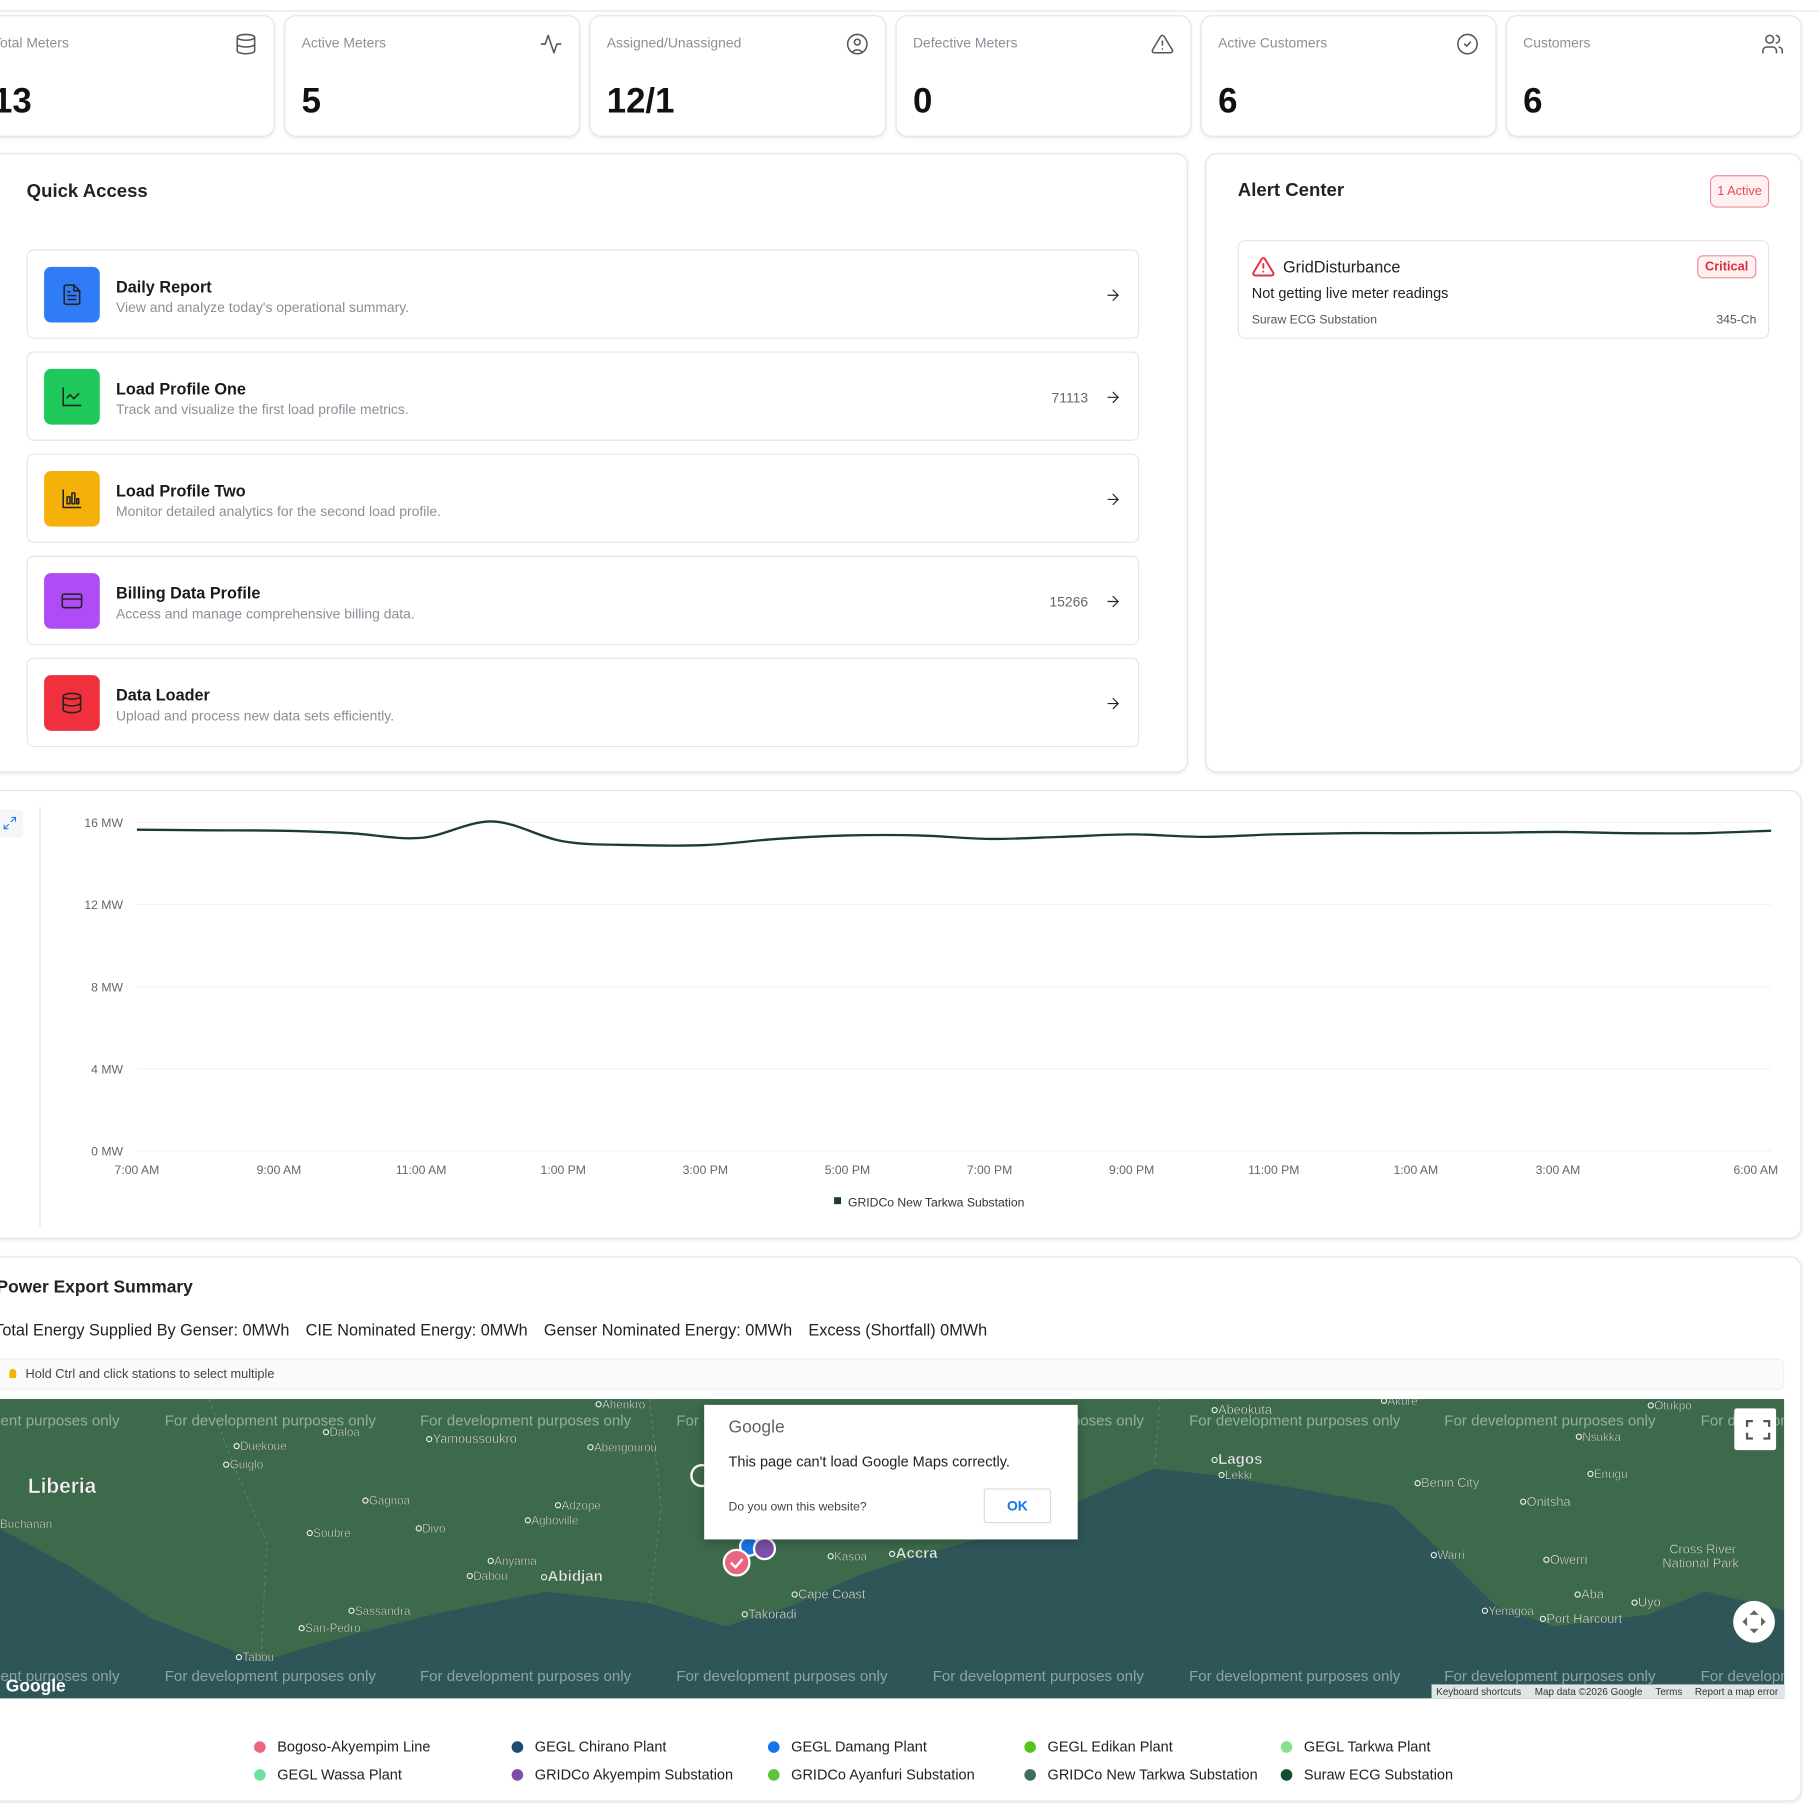 This screenshot has width=1819, height=1819. Describe the element at coordinates (1569, 1559) in the screenshot. I see `map-label: Owerri` at that location.